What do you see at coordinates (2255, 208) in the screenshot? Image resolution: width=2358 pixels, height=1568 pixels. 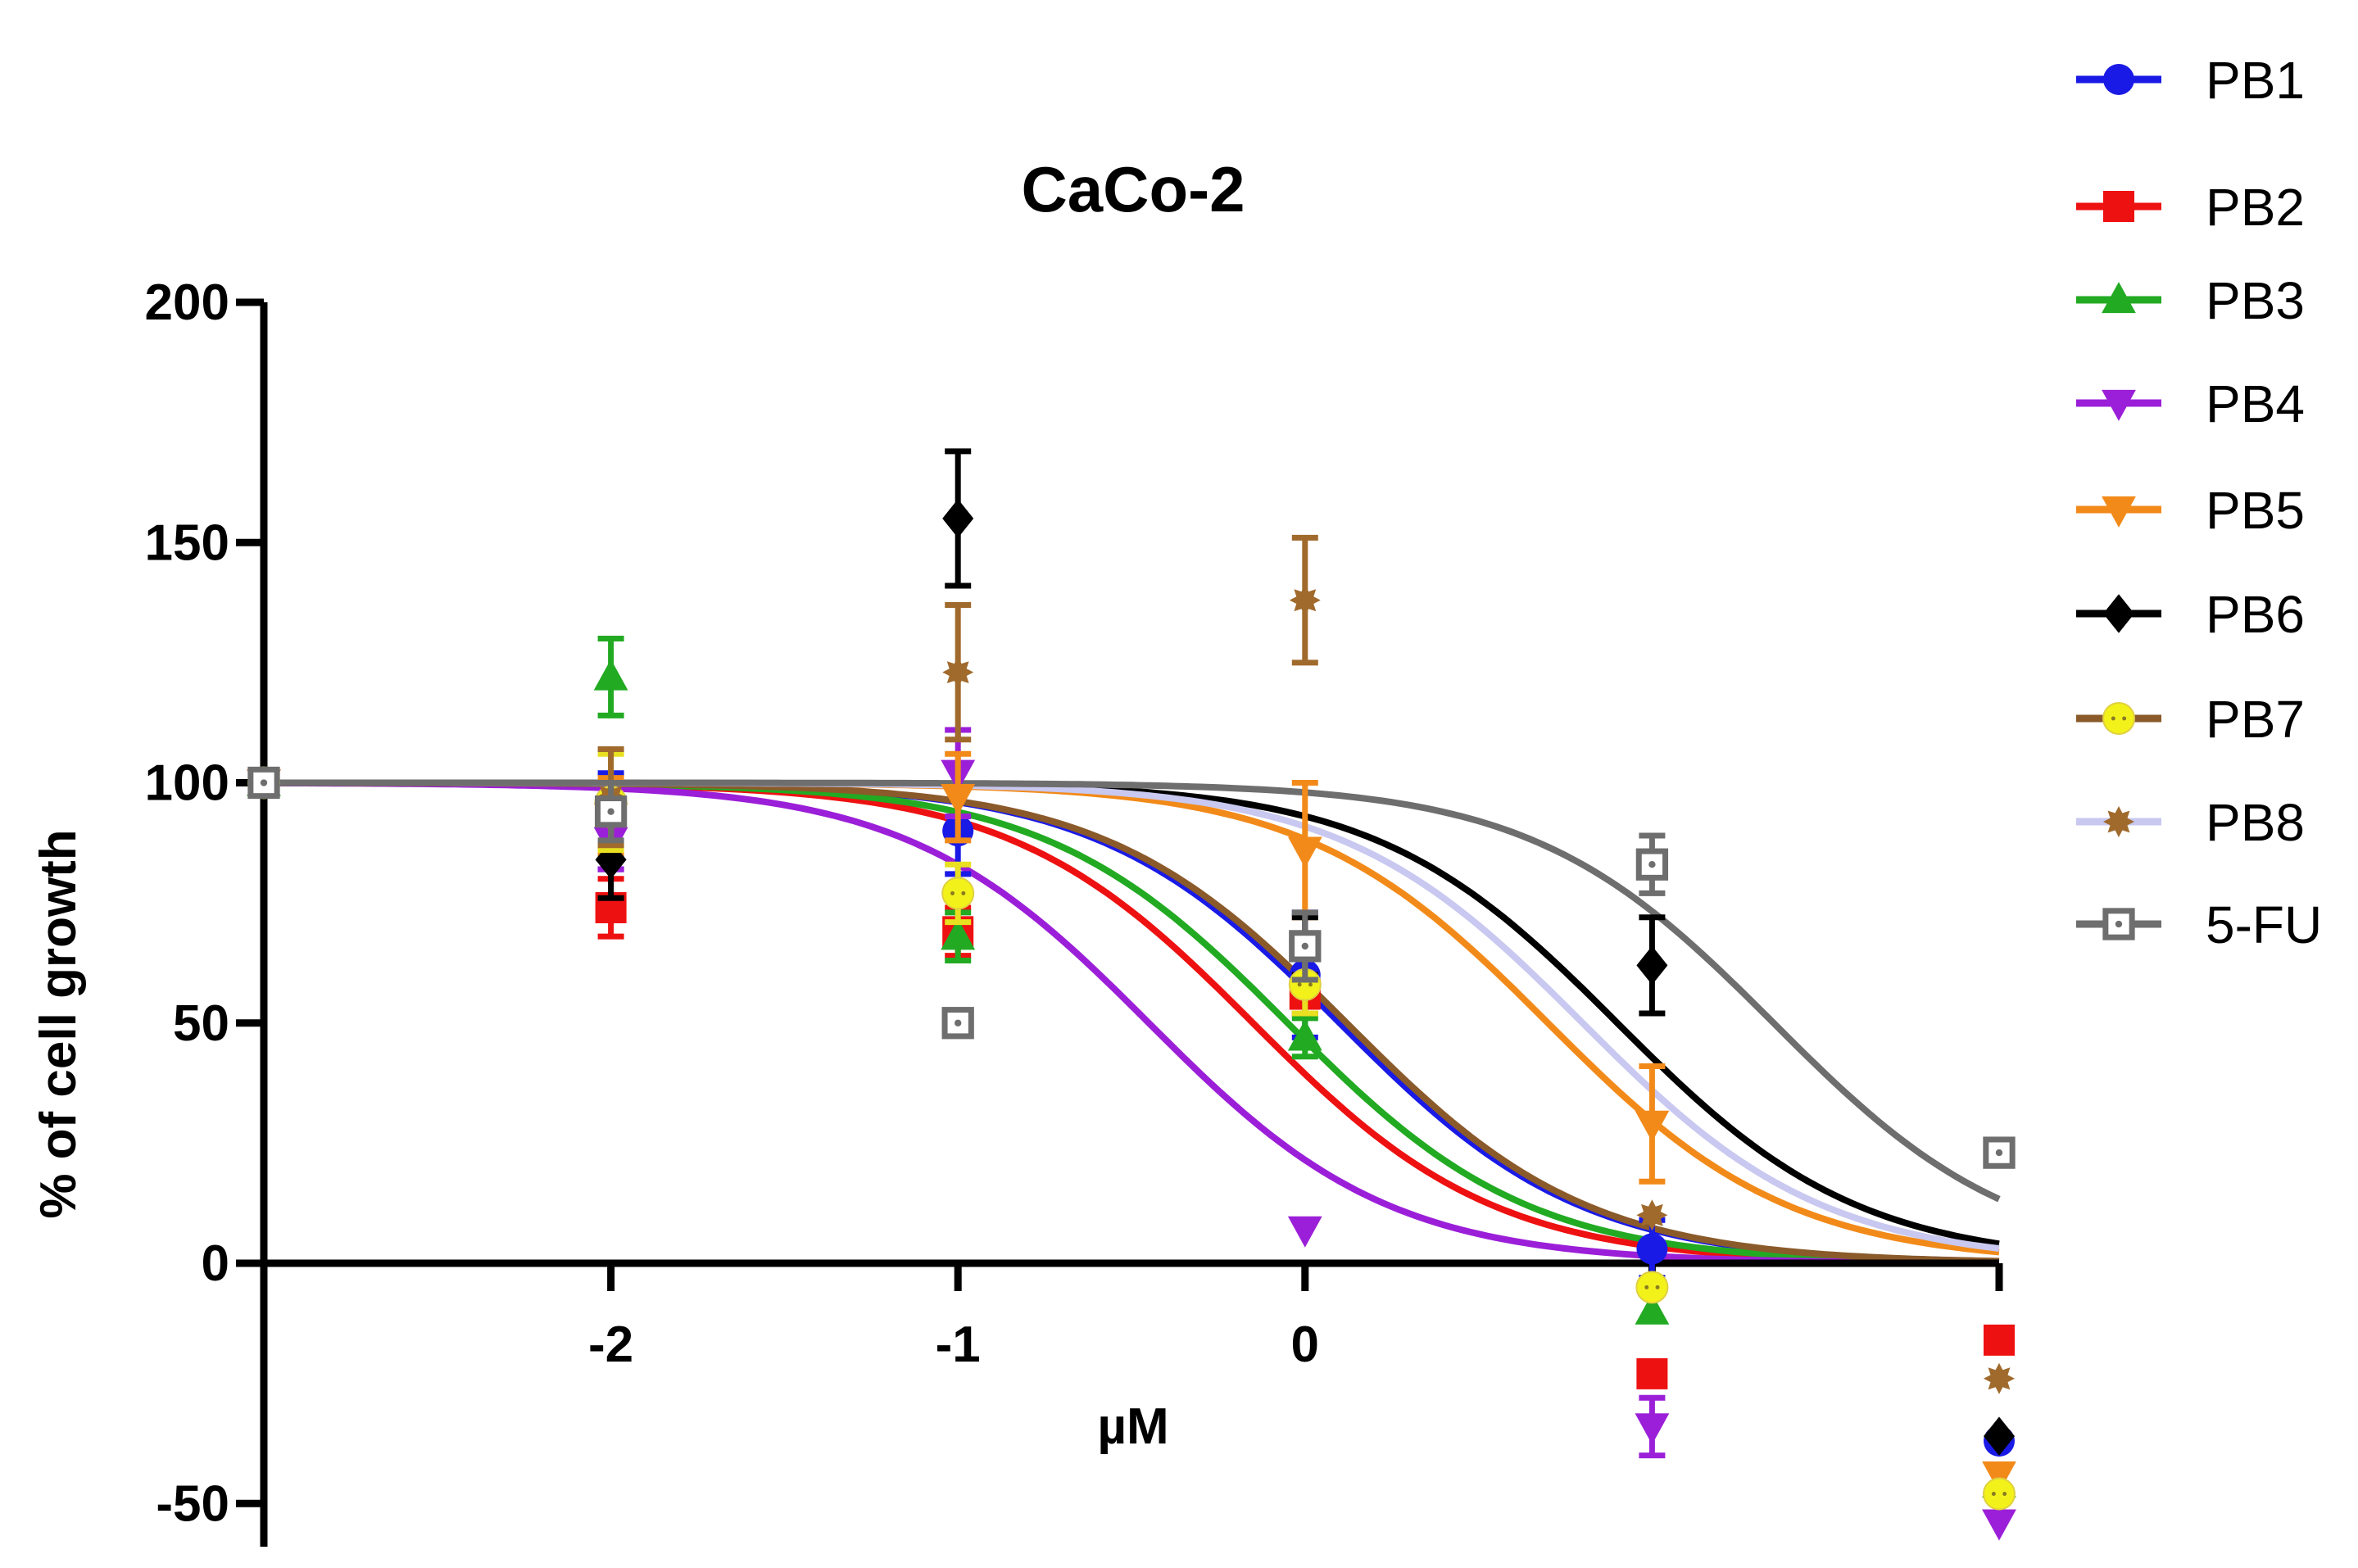 I see `legend-label: PB2` at bounding box center [2255, 208].